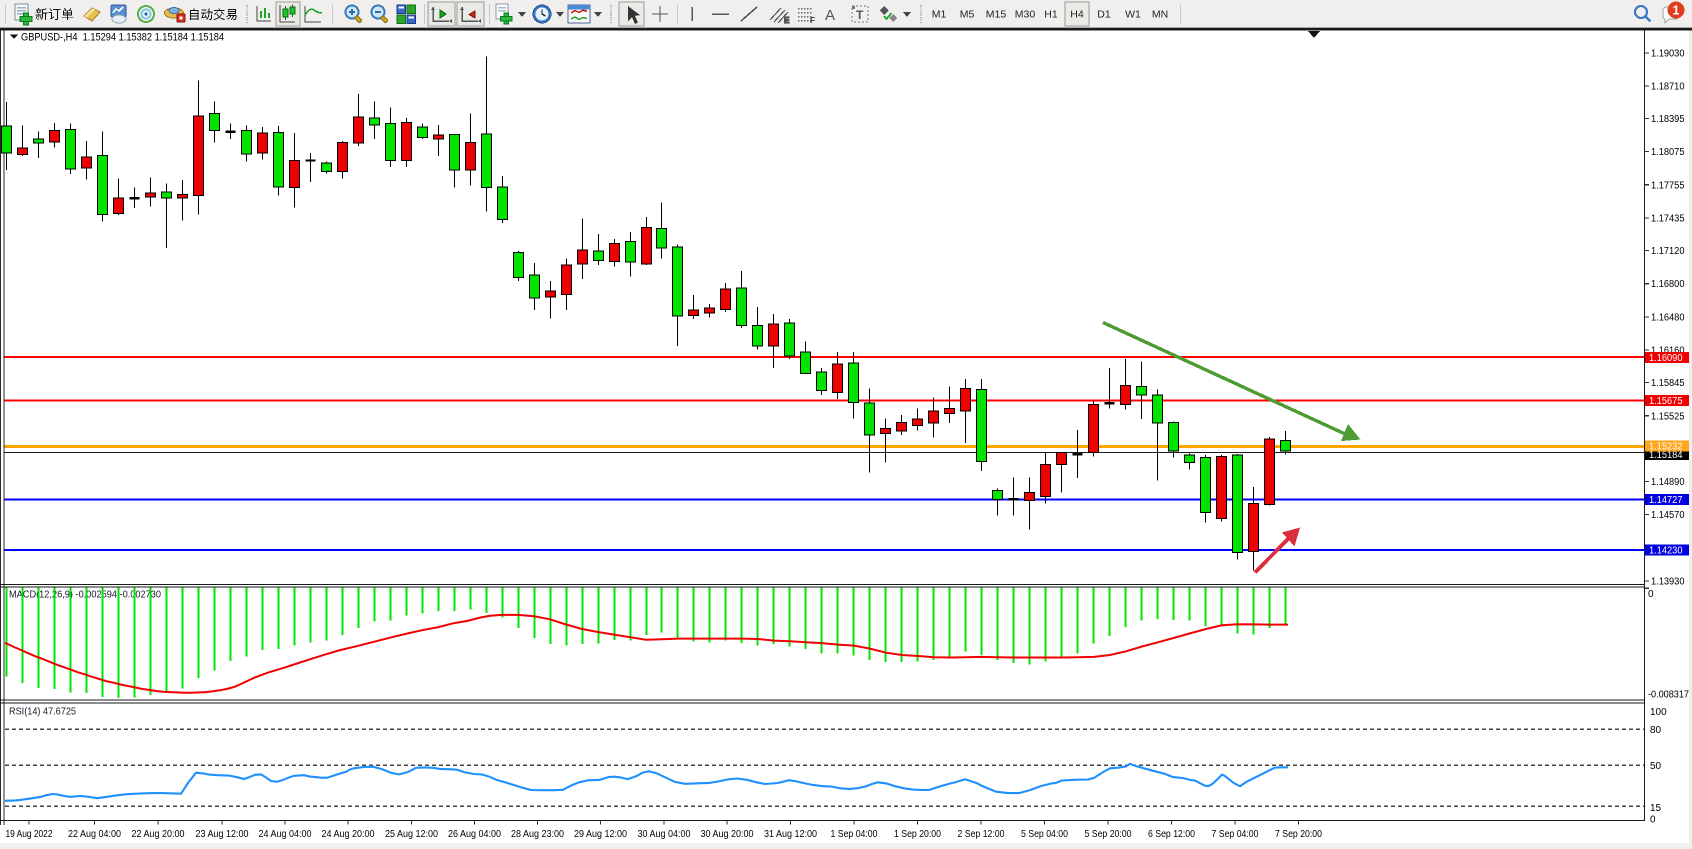 The image size is (1692, 849). Describe the element at coordinates (1668, 317) in the screenshot. I see `svg-text: 1.16480` at that location.